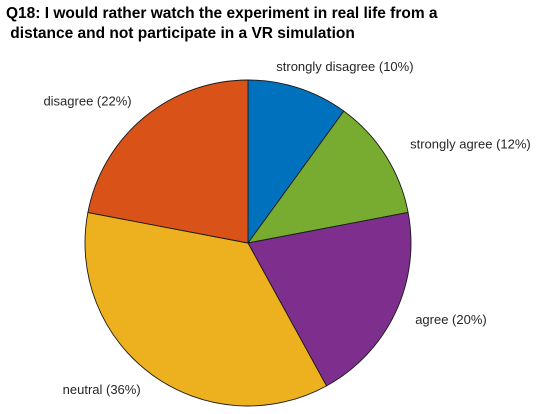 The image size is (550, 414). Describe the element at coordinates (451, 319) in the screenshot. I see `pie-label-agree: agree (20%)` at that location.